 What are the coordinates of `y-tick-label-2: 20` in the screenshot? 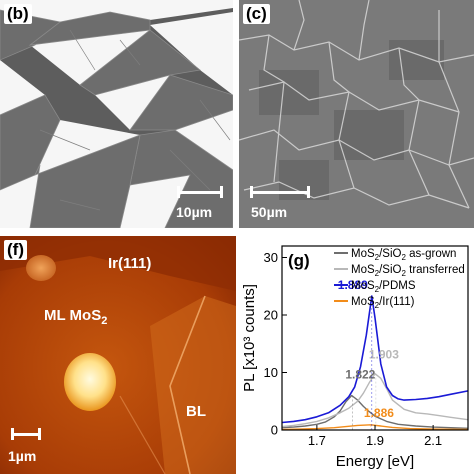 It's located at (271, 315).